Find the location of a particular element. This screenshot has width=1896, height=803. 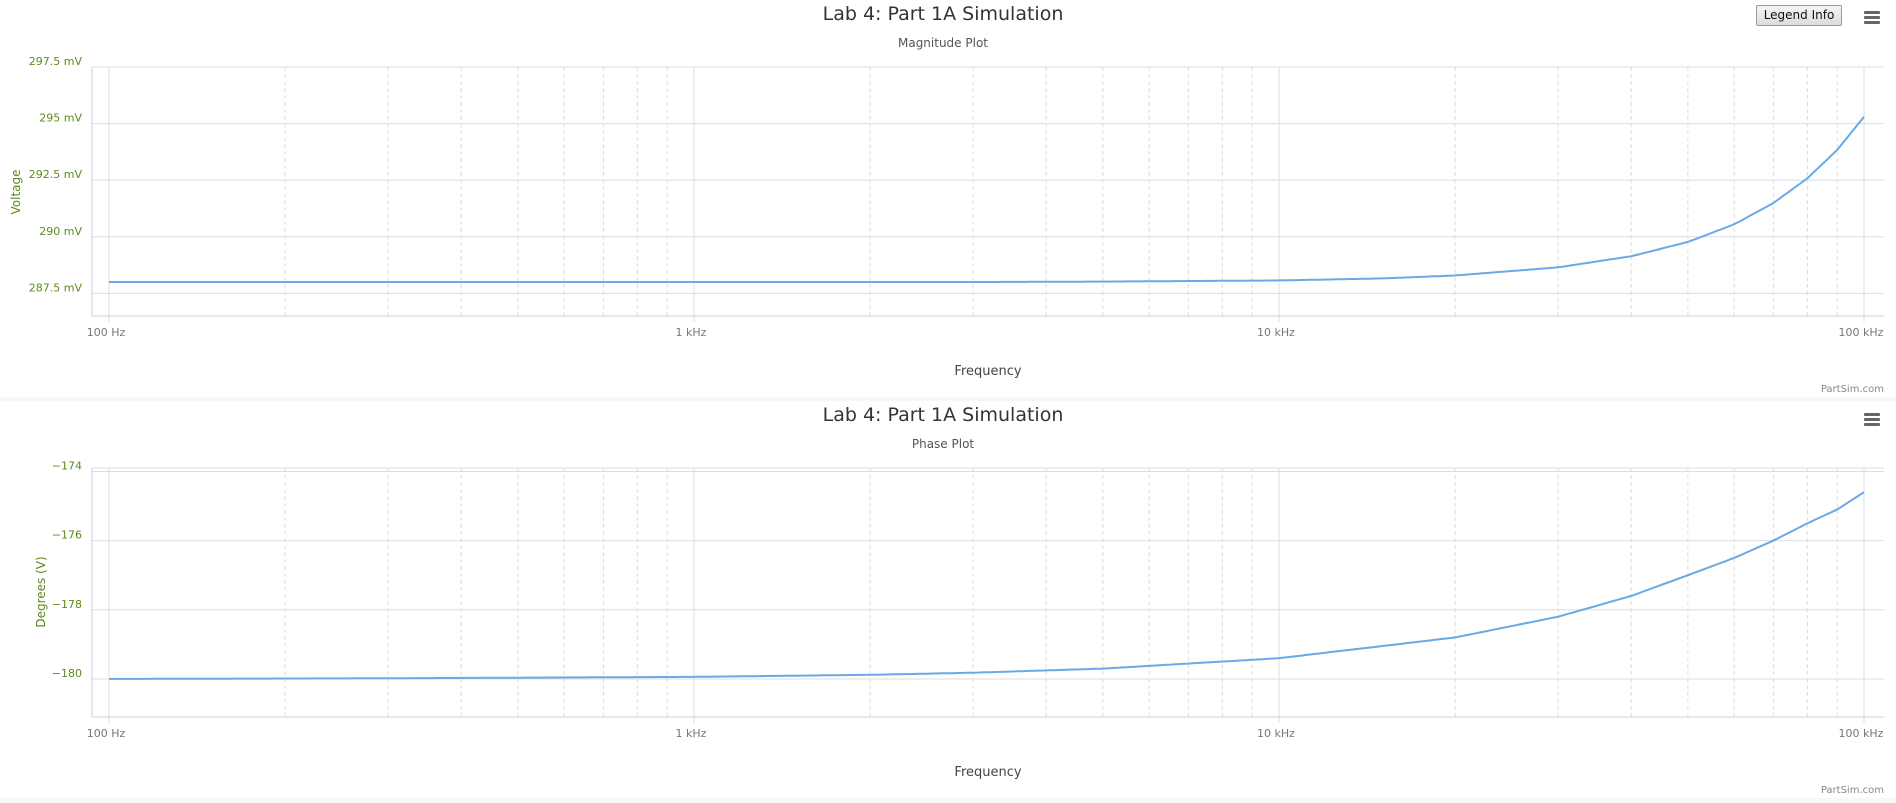

y-axis-label: Degrees (V) is located at coordinates (41, 591).